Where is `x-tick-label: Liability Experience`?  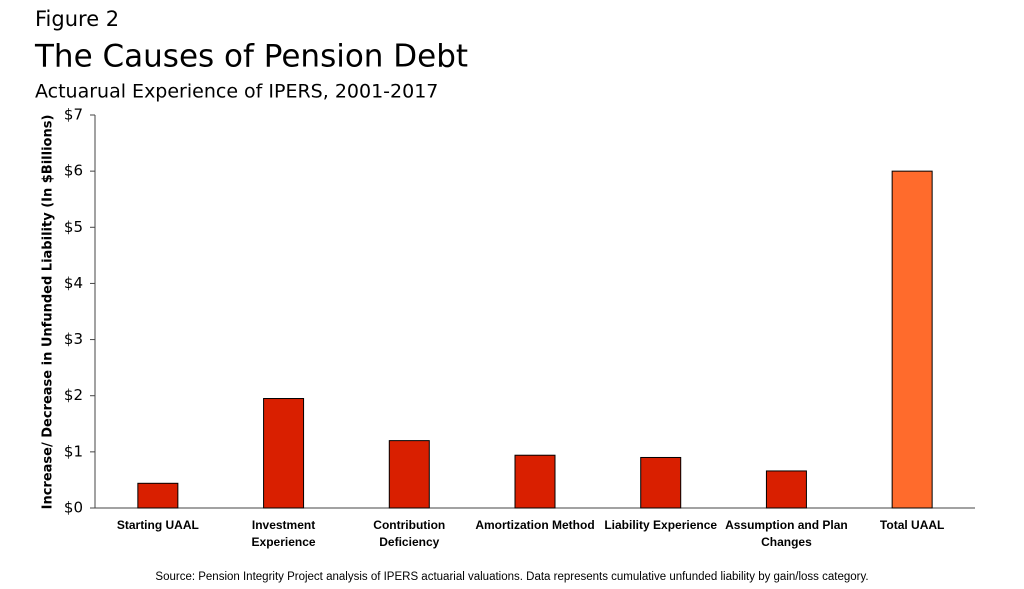 x-tick-label: Liability Experience is located at coordinates (661, 525).